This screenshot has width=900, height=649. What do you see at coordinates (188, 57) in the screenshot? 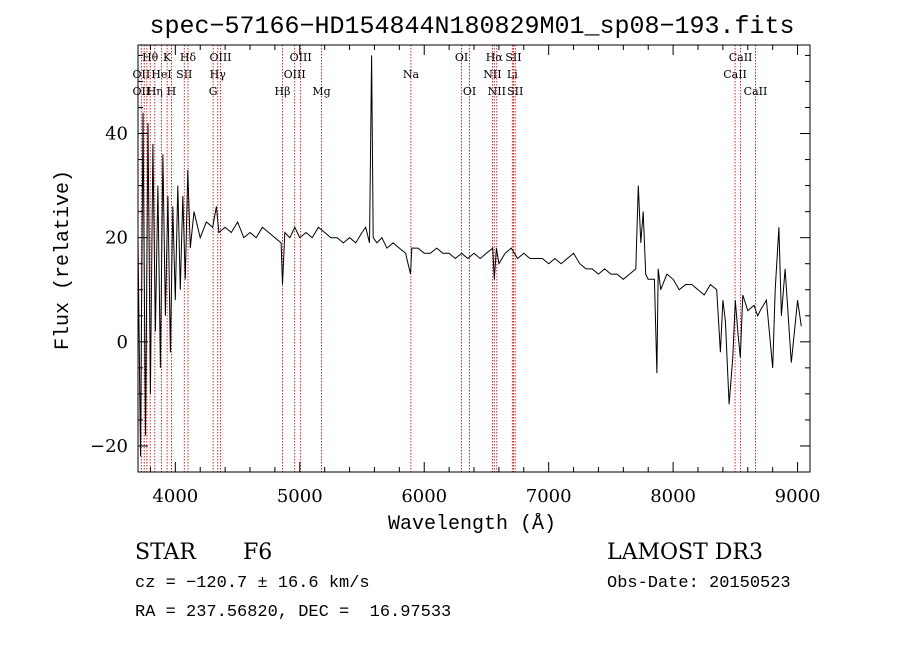
I see `line-label: Hδ` at bounding box center [188, 57].